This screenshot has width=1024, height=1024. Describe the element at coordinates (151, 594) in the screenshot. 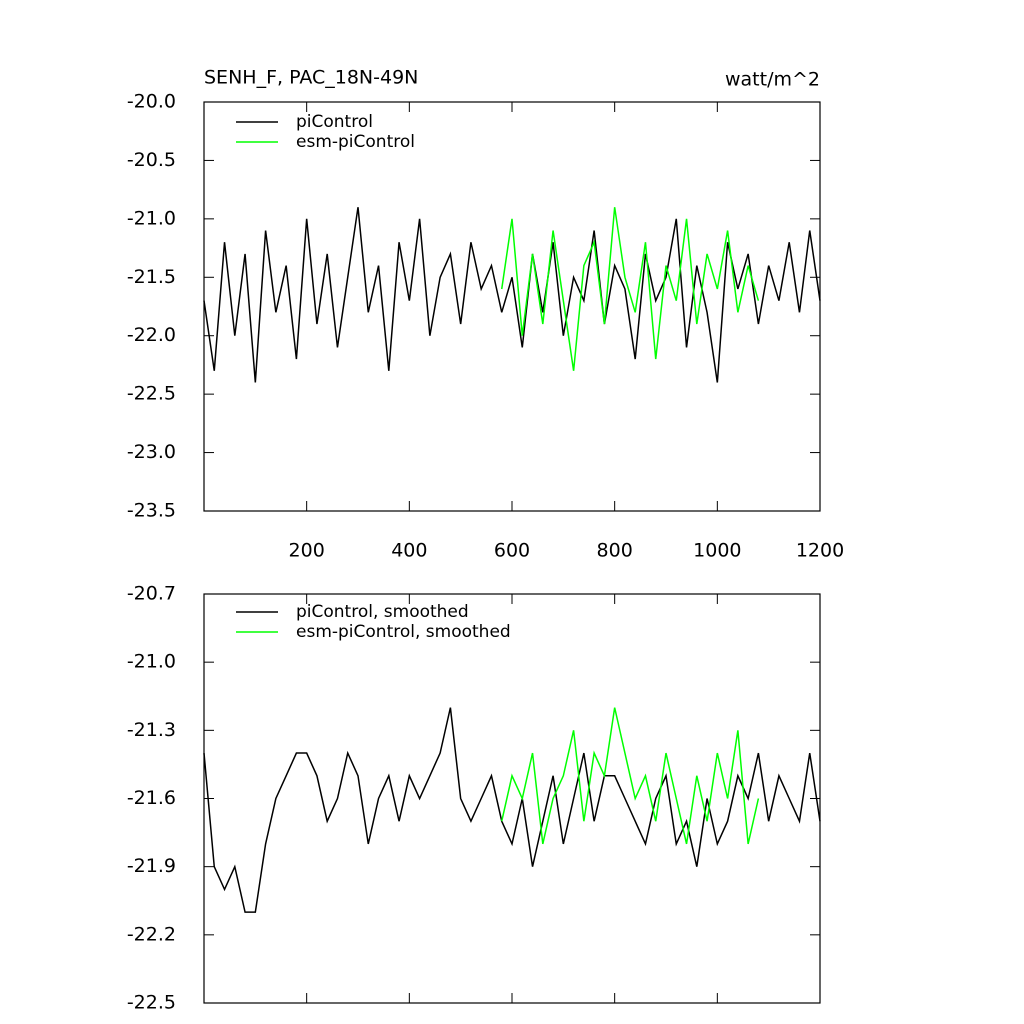

I see `y-tick-label: -20.7` at that location.